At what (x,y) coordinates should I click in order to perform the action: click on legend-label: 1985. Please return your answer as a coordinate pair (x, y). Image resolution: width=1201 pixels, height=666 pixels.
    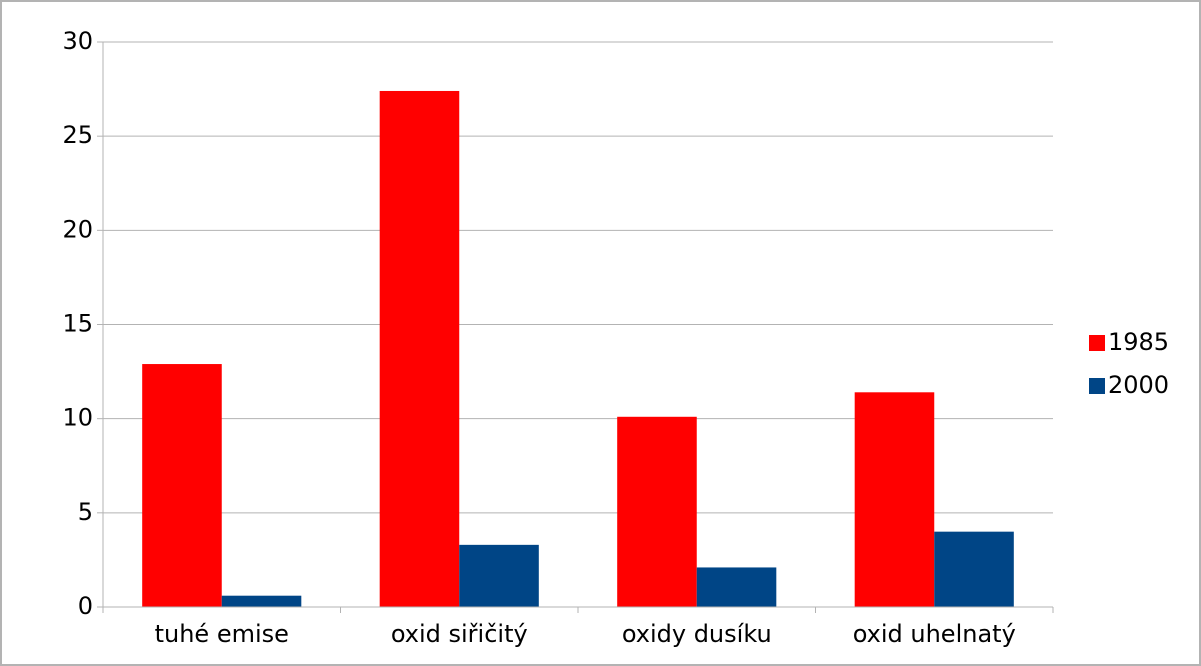
    Looking at the image, I should click on (1138, 342).